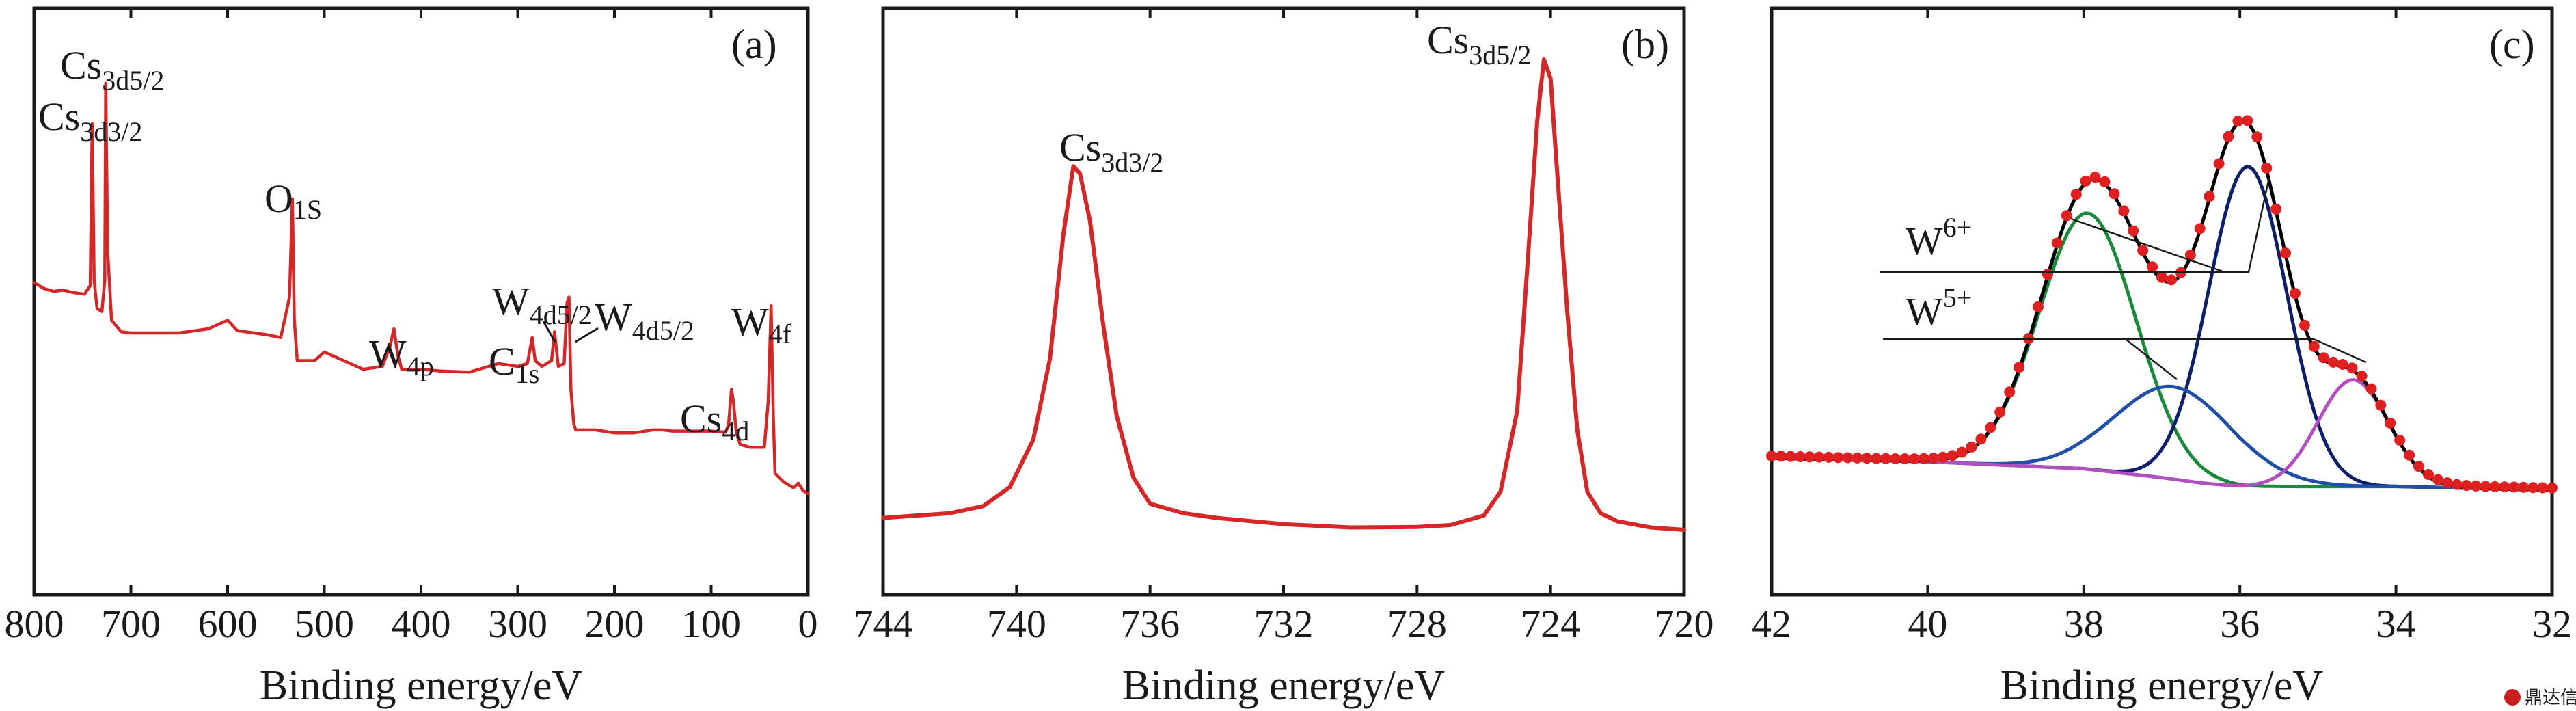  I want to click on peak-w6-4f52-curve, so click(2162, 328).